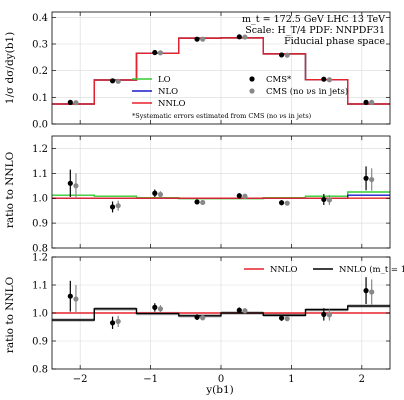  What do you see at coordinates (221, 313) in the screenshot?
I see `series-line-nnlo-m-t-171-5-gev-` at bounding box center [221, 313].